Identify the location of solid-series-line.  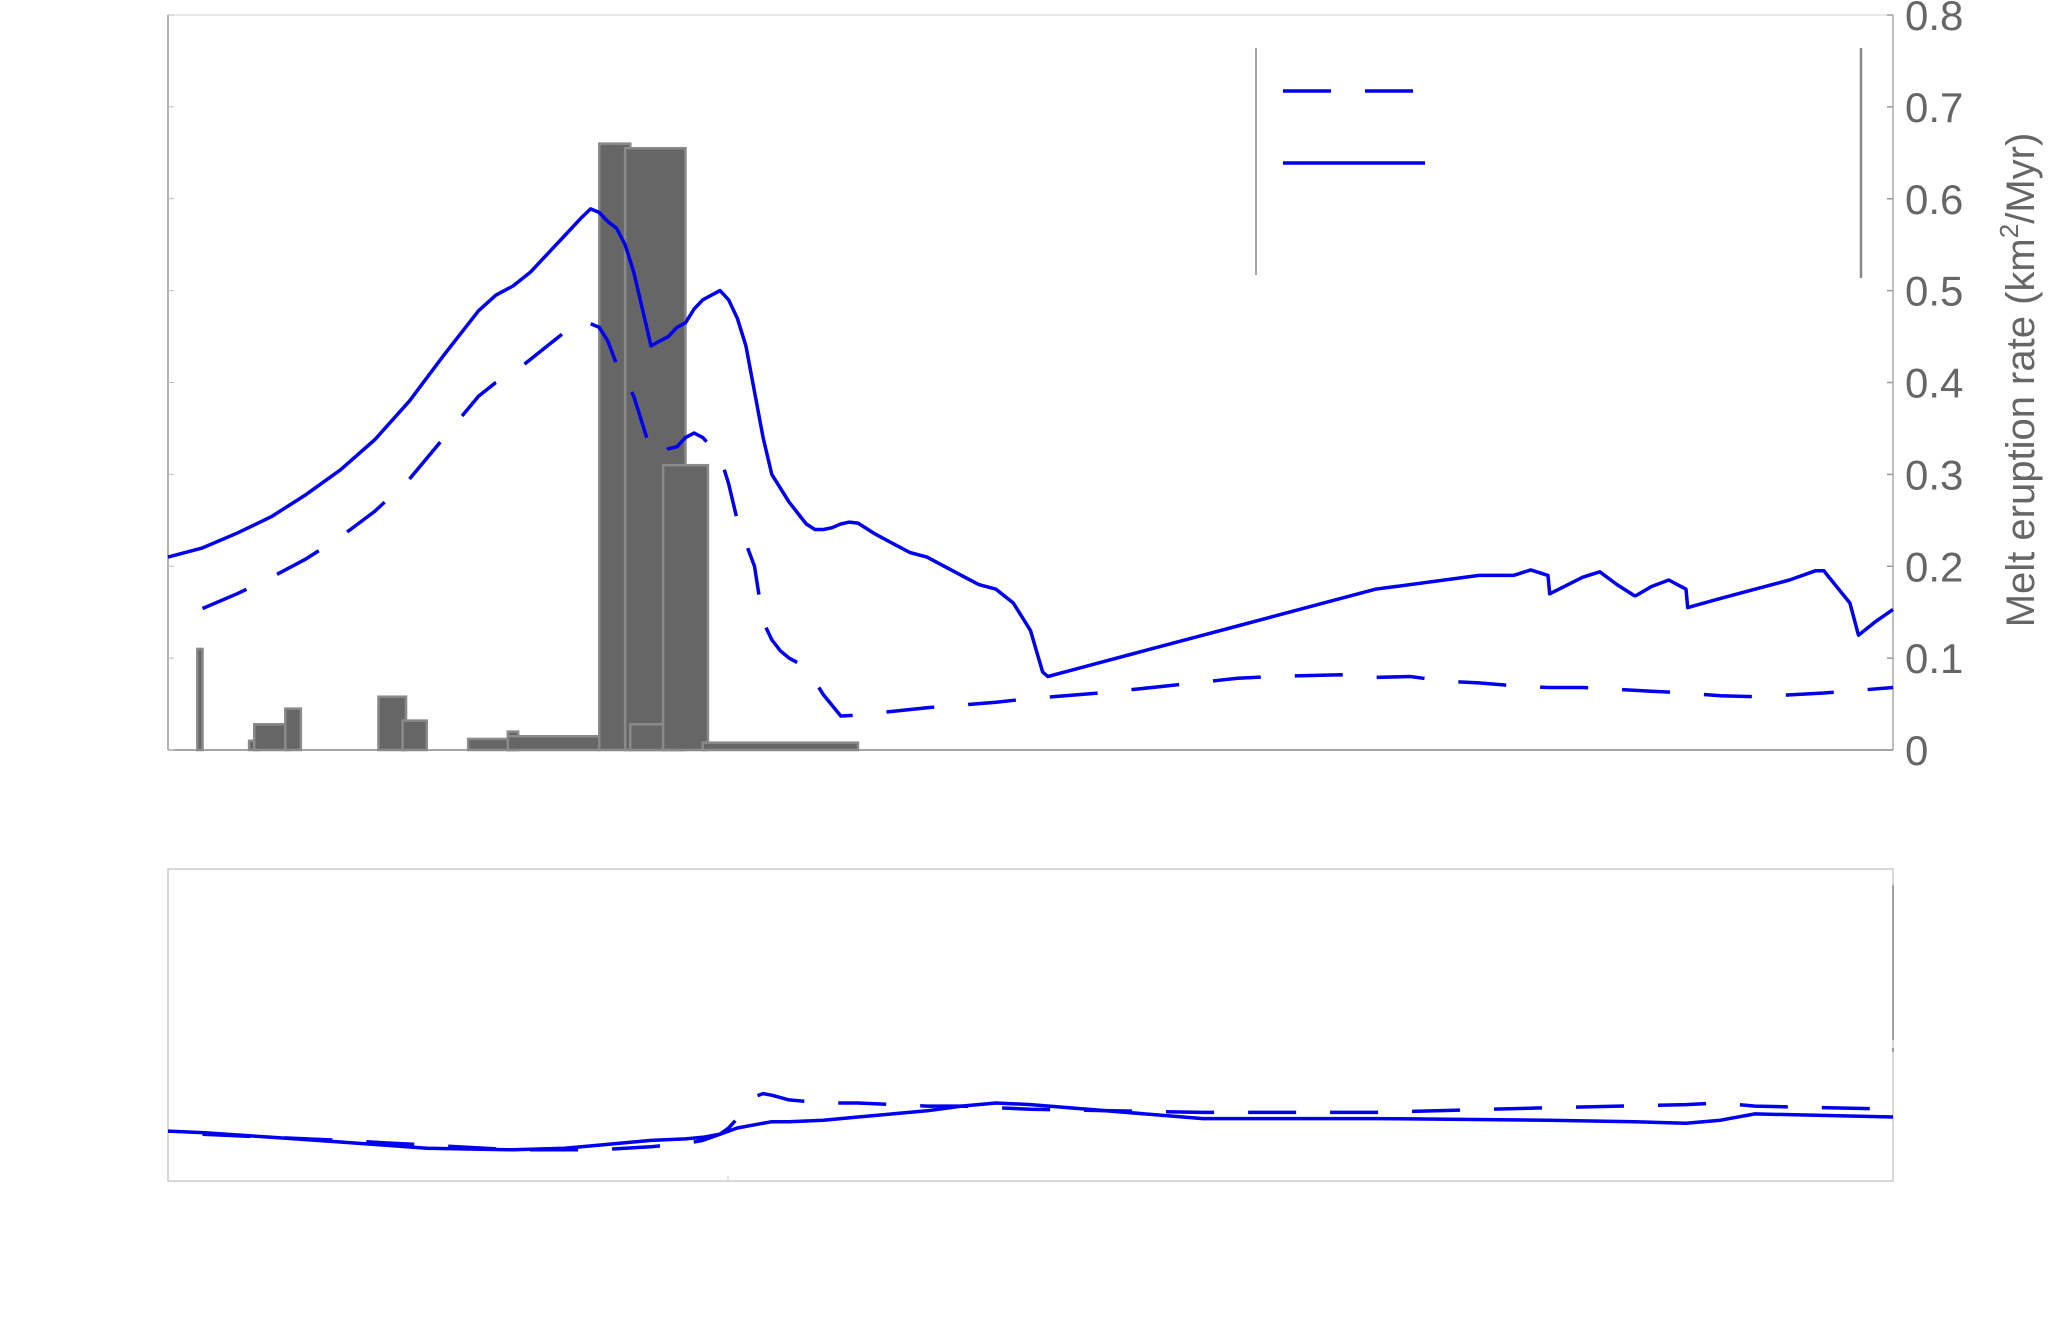
(1030, 1126).